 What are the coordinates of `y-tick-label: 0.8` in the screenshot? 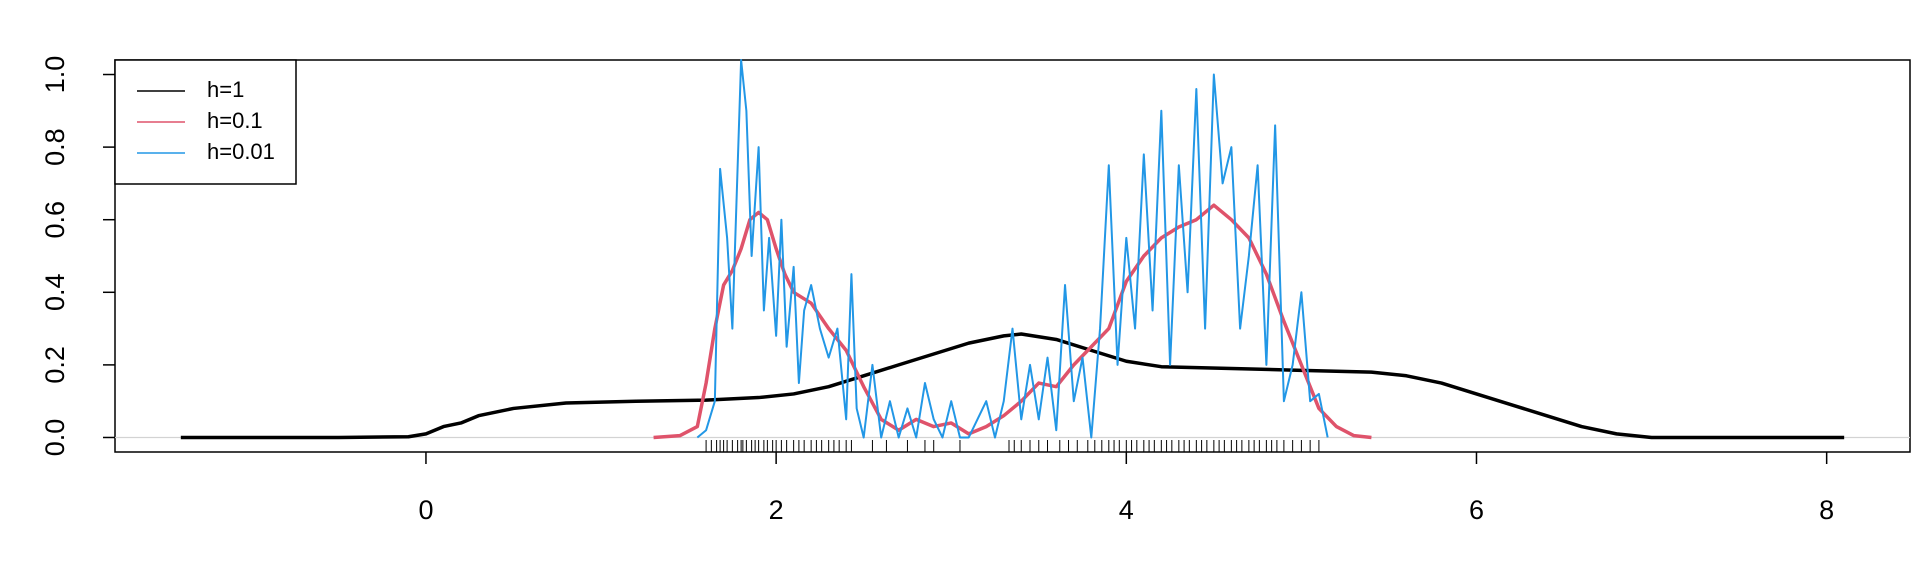 It's located at (55, 147).